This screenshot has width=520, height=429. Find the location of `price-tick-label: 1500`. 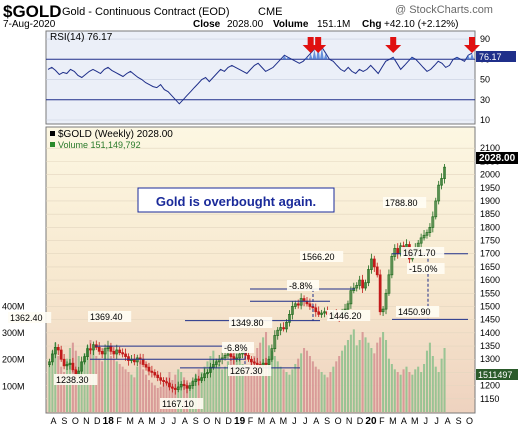

price-tick-label: 1500 is located at coordinates (490, 306).